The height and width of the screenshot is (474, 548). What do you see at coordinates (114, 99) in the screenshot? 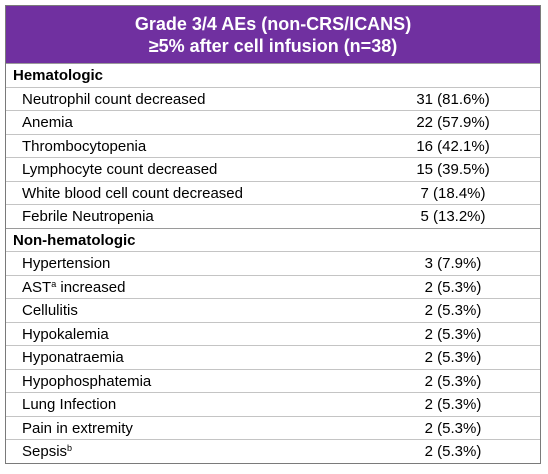
I see `ae-name: Neutrophil count decreased` at bounding box center [114, 99].